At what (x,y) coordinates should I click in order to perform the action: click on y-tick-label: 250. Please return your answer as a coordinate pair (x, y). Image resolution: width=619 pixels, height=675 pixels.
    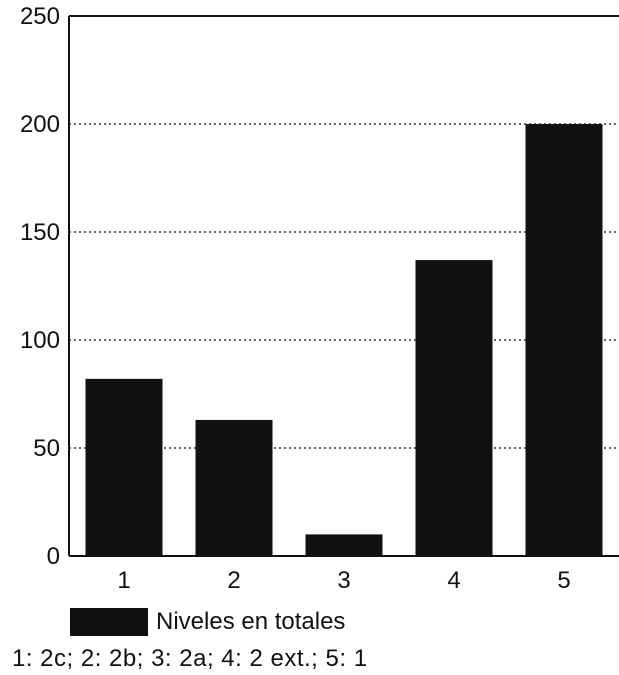
    Looking at the image, I should click on (40, 16).